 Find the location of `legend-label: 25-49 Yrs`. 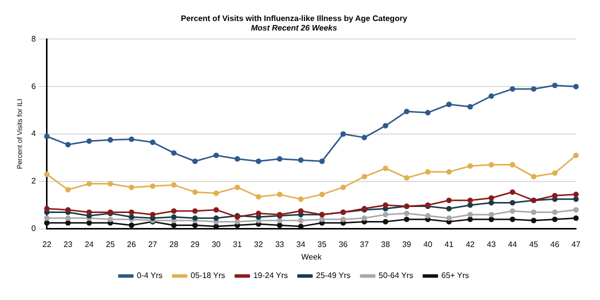

legend-label: 25-49 Yrs is located at coordinates (333, 275).